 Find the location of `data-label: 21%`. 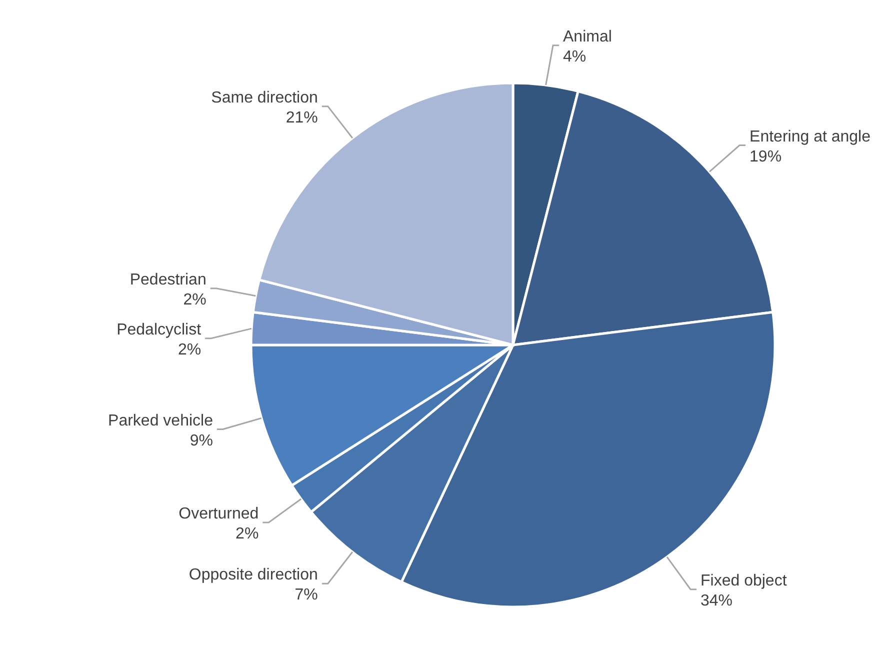

data-label: 21% is located at coordinates (302, 117).